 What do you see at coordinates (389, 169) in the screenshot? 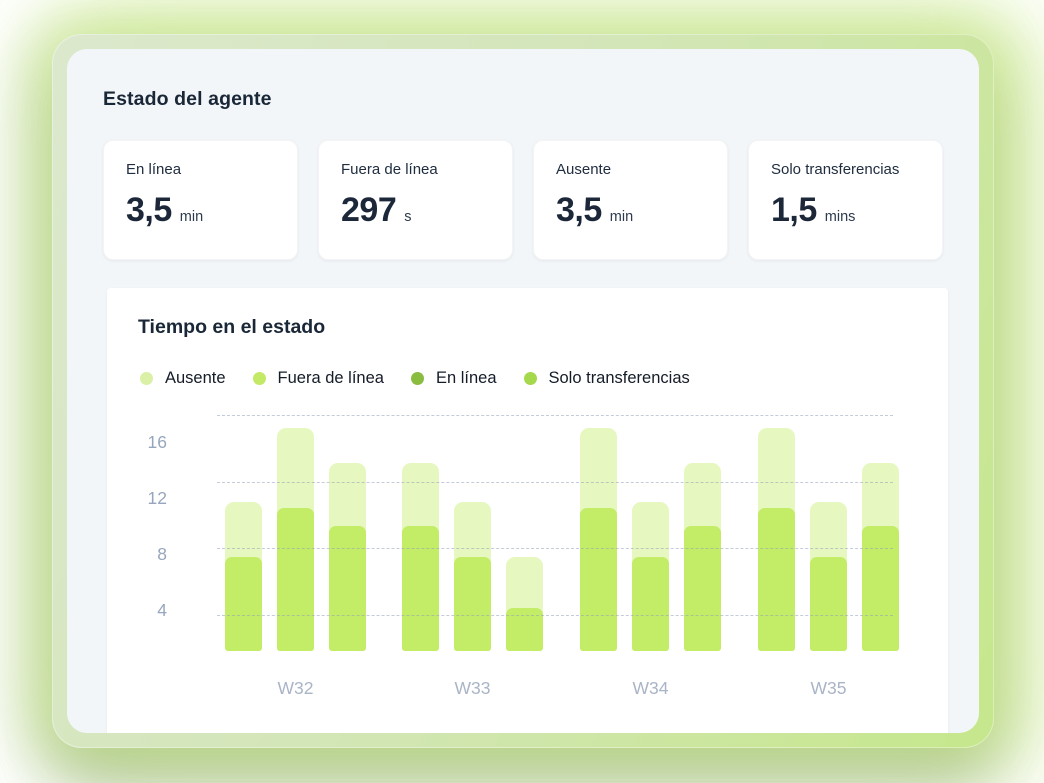
I see `stat-card-label: Fuera de línea` at bounding box center [389, 169].